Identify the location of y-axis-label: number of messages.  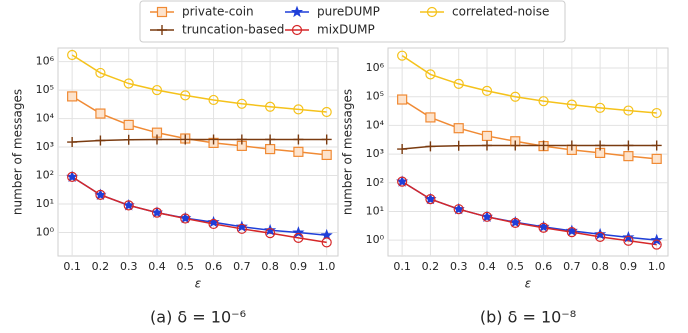
(348, 152).